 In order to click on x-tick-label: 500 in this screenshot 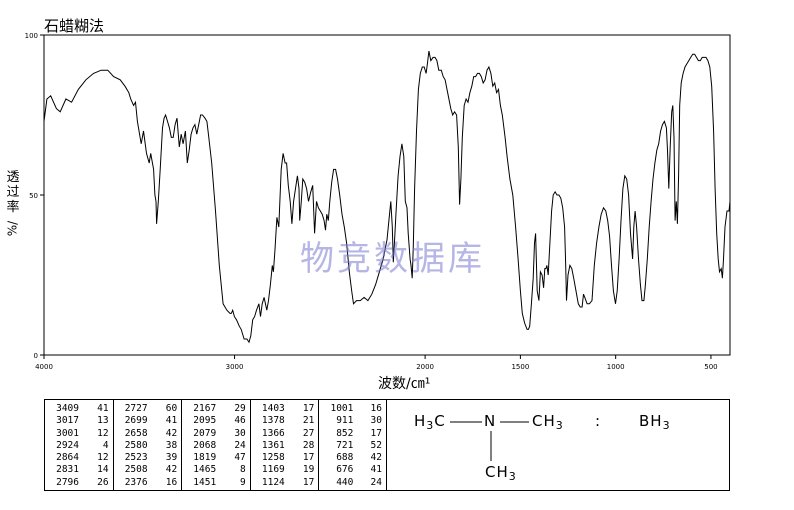, I will do `click(710, 367)`.